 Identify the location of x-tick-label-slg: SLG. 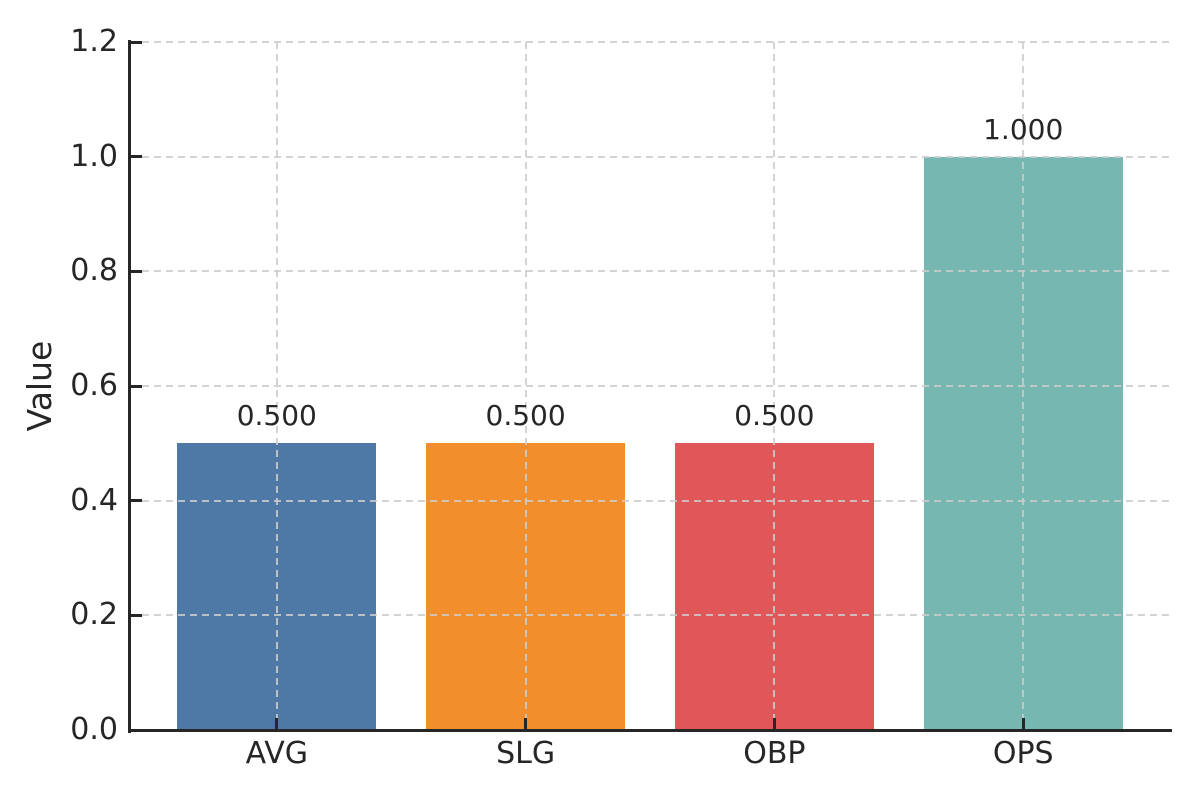
(526, 753).